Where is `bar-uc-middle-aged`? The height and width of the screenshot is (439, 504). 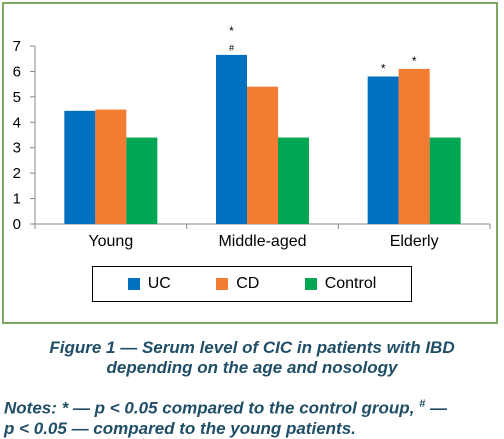 bar-uc-middle-aged is located at coordinates (231, 139).